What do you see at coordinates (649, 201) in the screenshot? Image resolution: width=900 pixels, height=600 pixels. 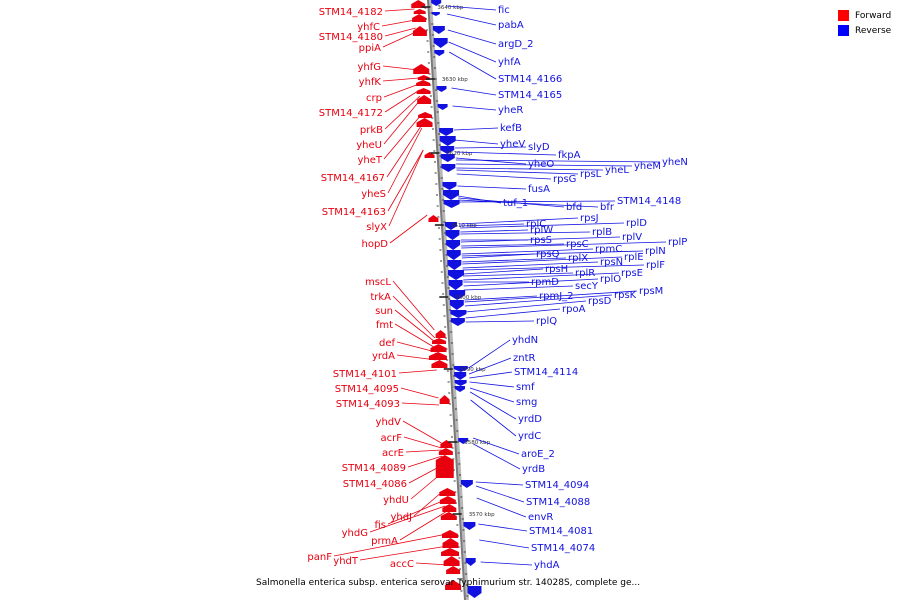 I see `reverse-gene-label: STM14_4148` at bounding box center [649, 201].